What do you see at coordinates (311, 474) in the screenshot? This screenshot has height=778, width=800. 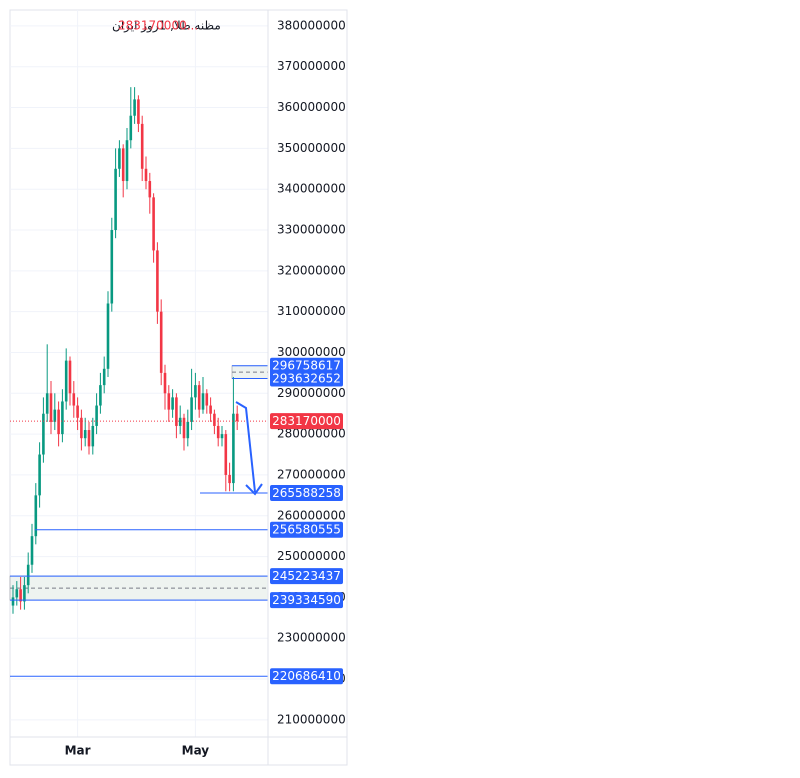 I see `y-tick-label: 270000000` at bounding box center [311, 474].